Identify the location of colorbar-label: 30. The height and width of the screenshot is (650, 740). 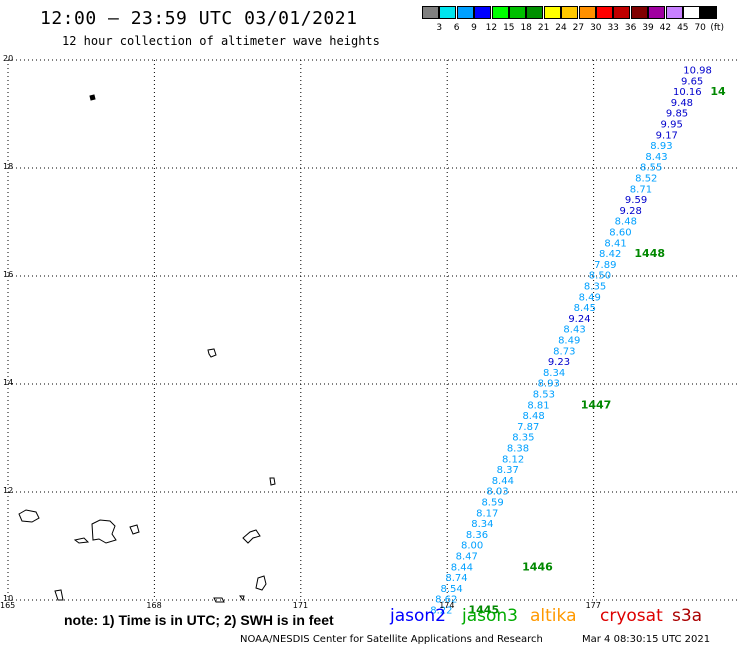
(596, 28).